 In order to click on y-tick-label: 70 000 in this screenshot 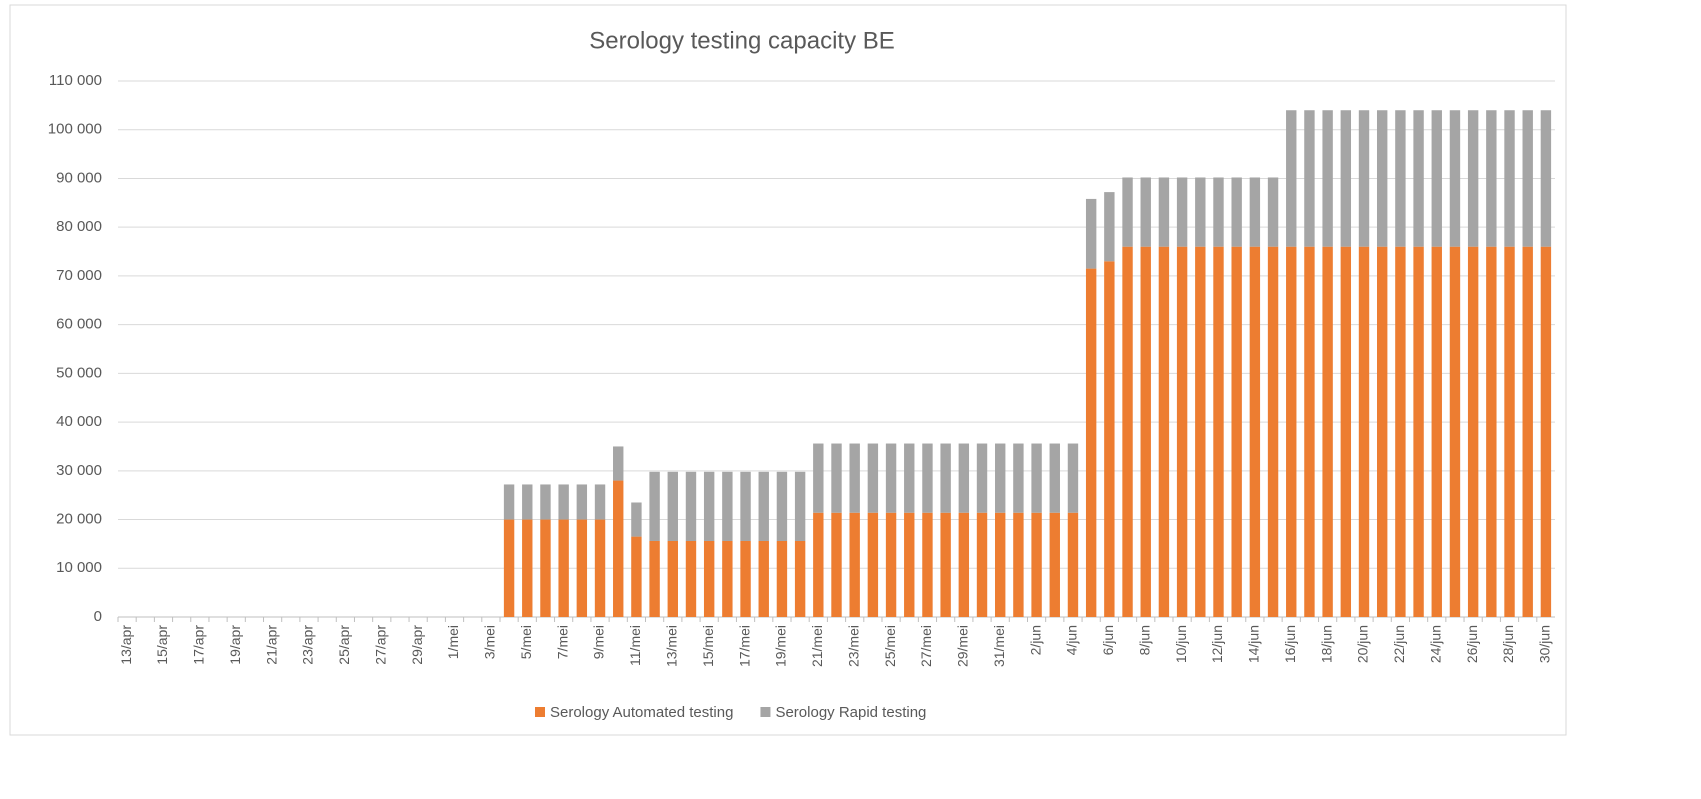, I will do `click(79, 275)`.